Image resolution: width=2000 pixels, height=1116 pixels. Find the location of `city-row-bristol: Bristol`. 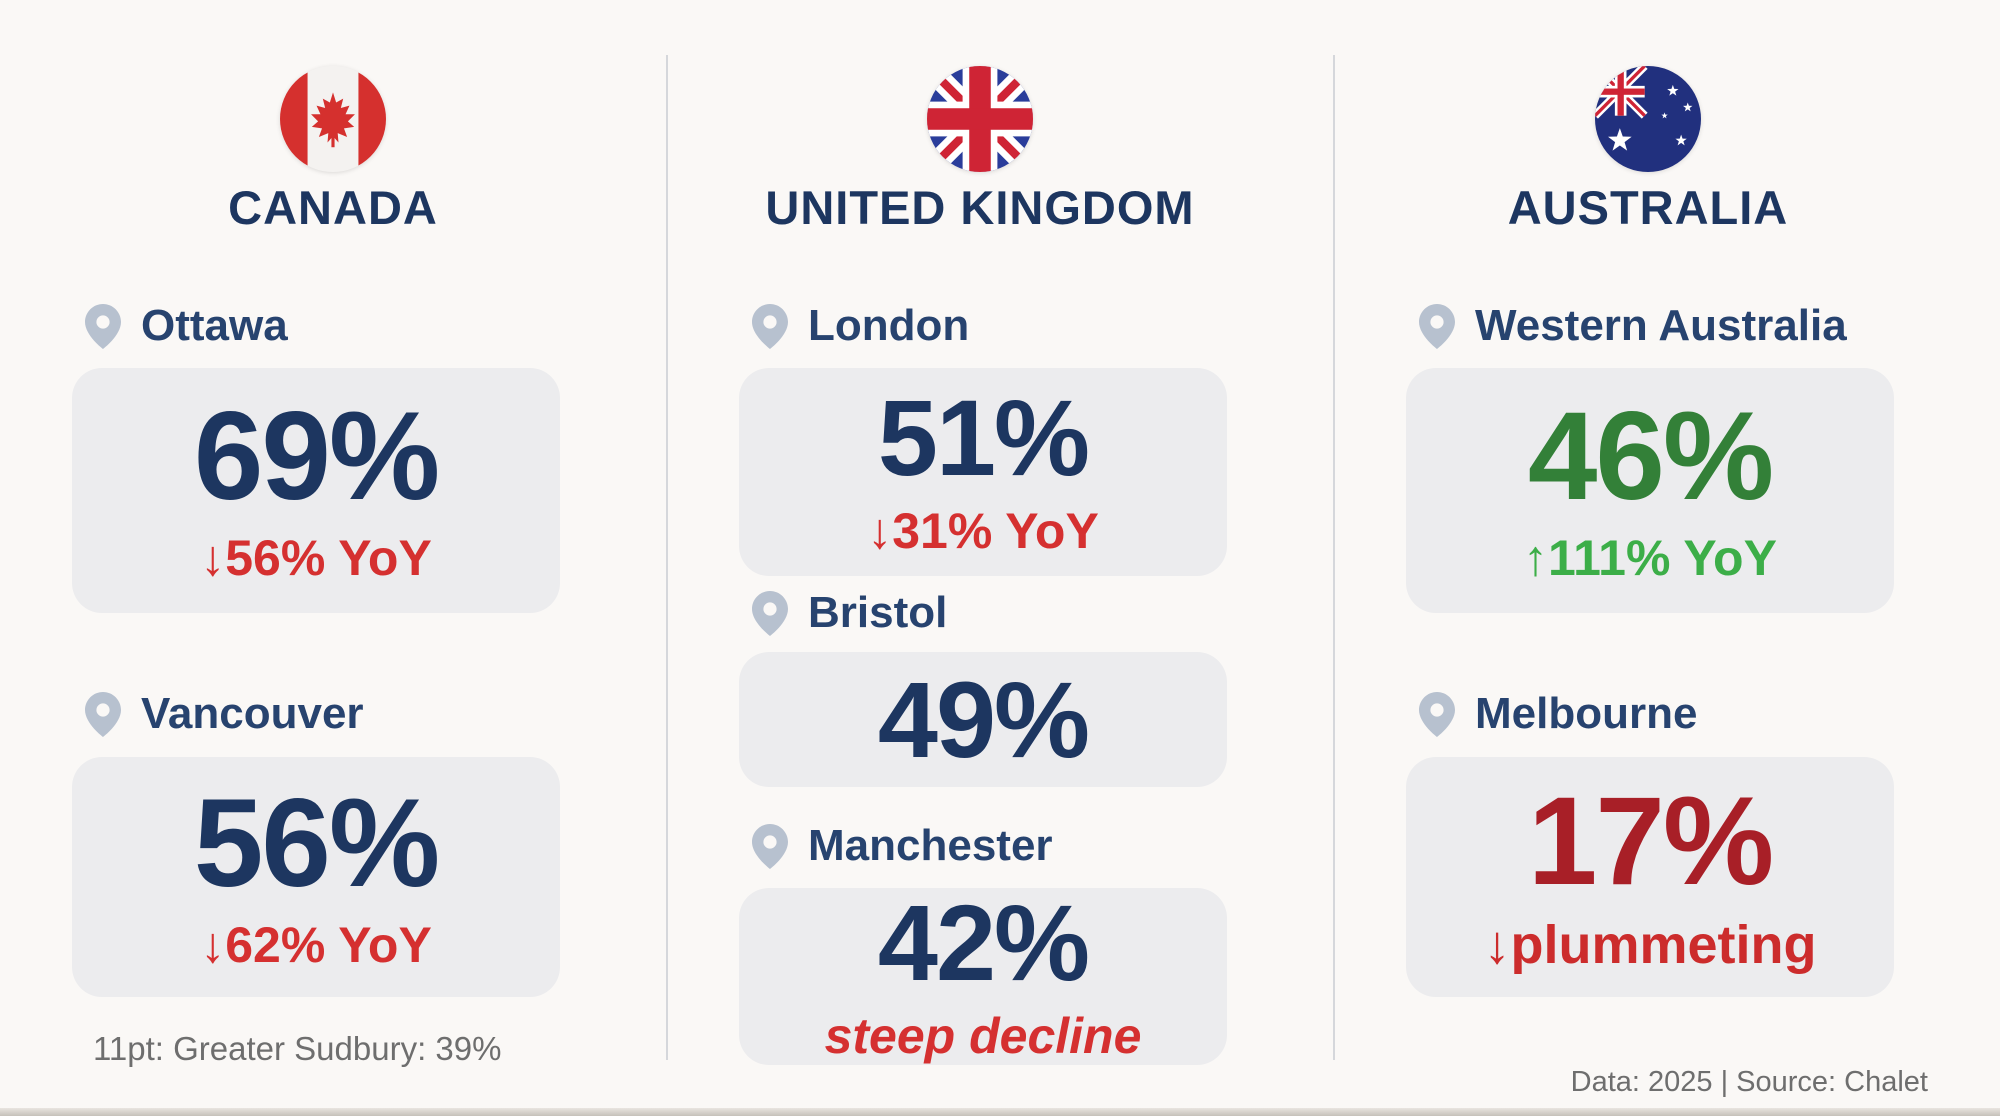

city-row-bristol: Bristol is located at coordinates (849, 613).